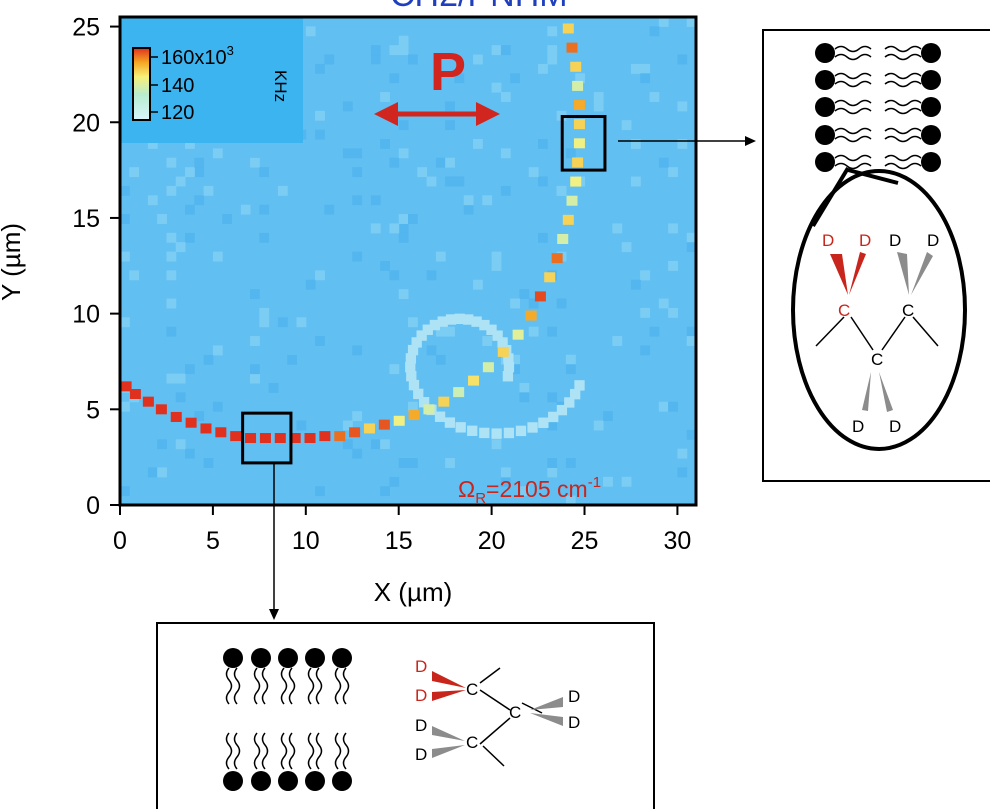  What do you see at coordinates (678, 541) in the screenshot?
I see `x-tick-label: 30` at bounding box center [678, 541].